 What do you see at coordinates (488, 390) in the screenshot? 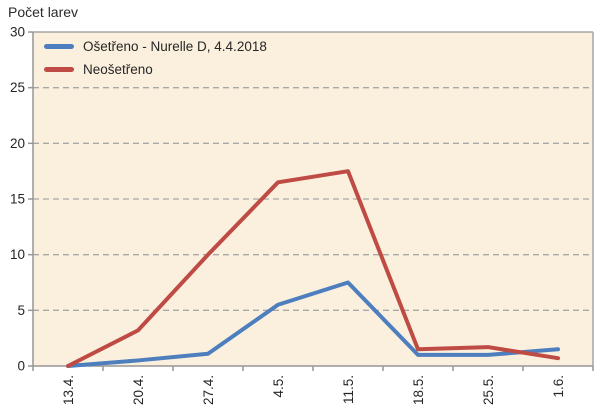
I see `x-tick-label-25-5-: 25.5.` at bounding box center [488, 390].